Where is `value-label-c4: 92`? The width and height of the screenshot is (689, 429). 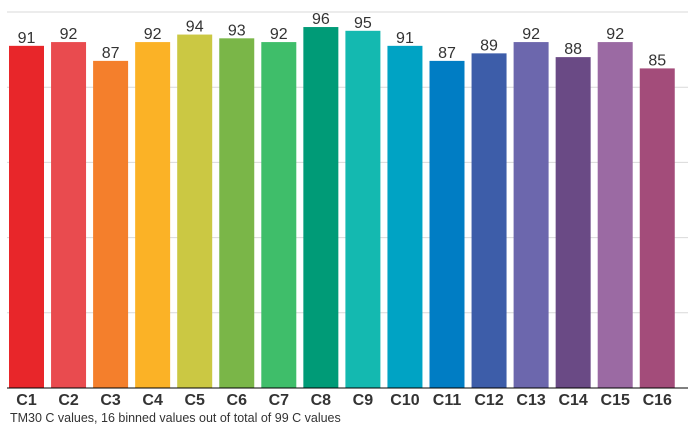 value-label-c4: 92 is located at coordinates (153, 34).